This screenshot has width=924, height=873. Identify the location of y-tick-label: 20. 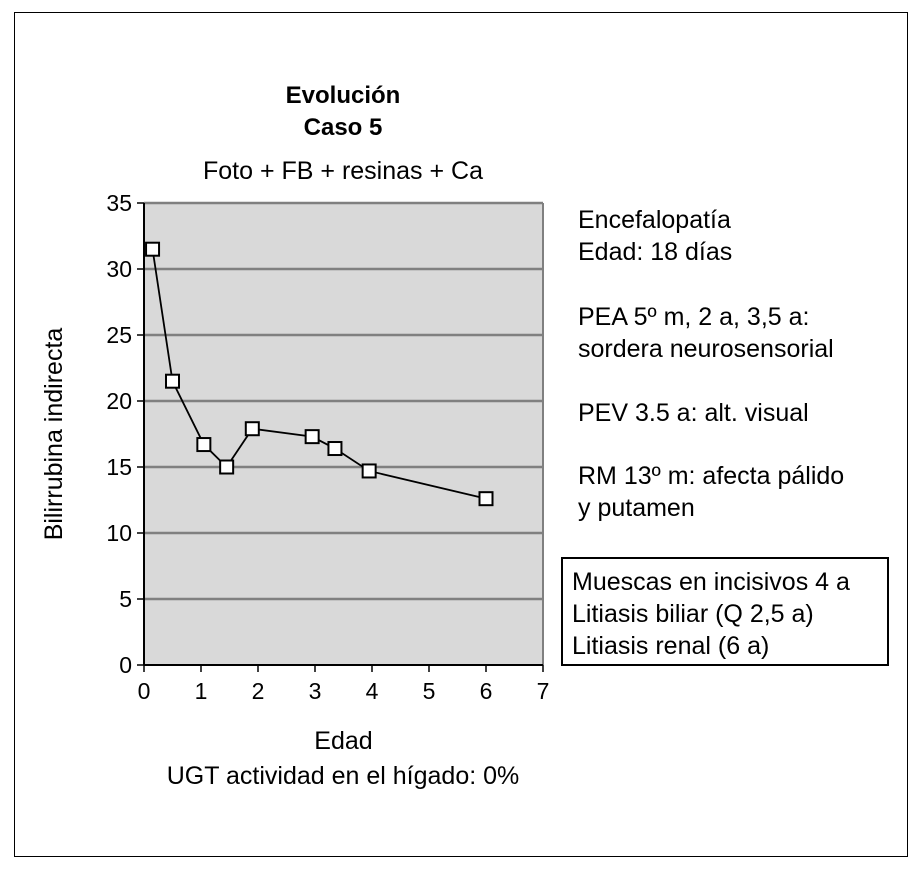
(119, 401).